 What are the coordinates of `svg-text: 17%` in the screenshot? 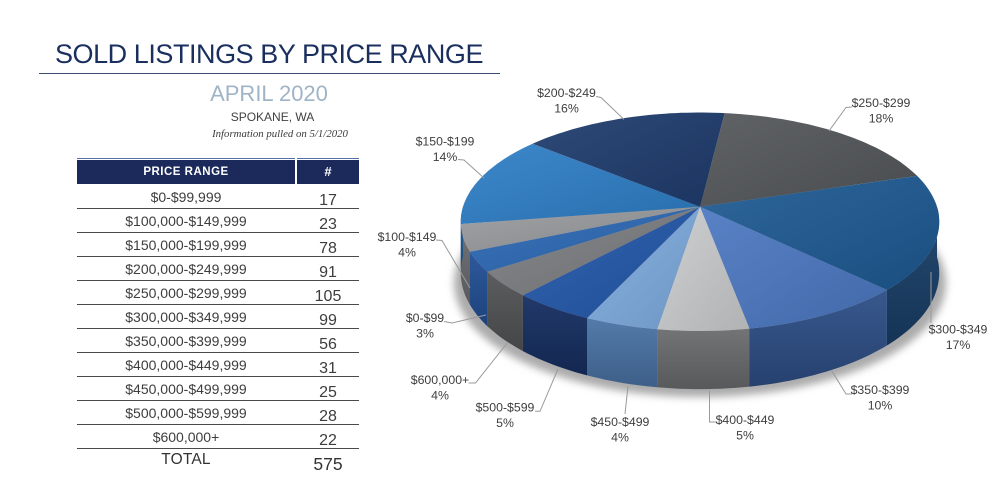 It's located at (958, 345).